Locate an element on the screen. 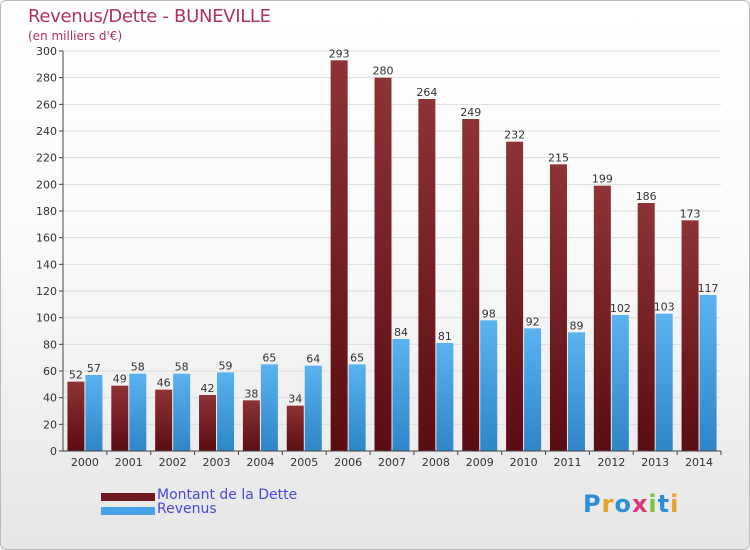  data-label-debt: 293 is located at coordinates (339, 53).